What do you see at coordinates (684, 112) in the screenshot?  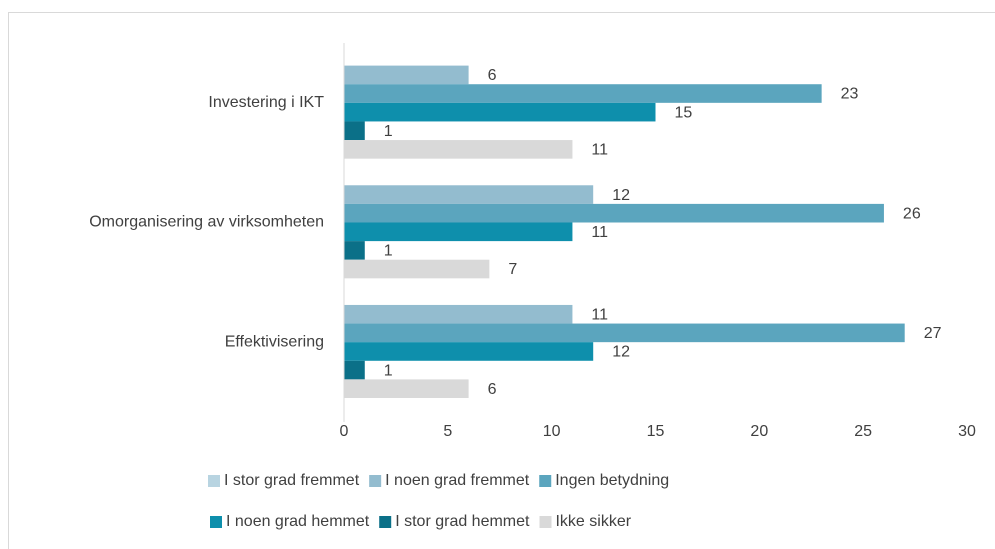 I see `data-label: 15` at bounding box center [684, 112].